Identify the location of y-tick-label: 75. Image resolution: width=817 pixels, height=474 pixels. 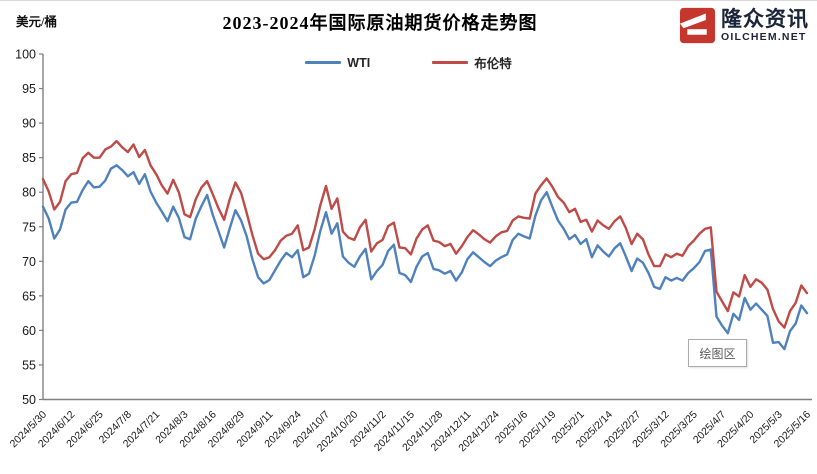
(29, 227).